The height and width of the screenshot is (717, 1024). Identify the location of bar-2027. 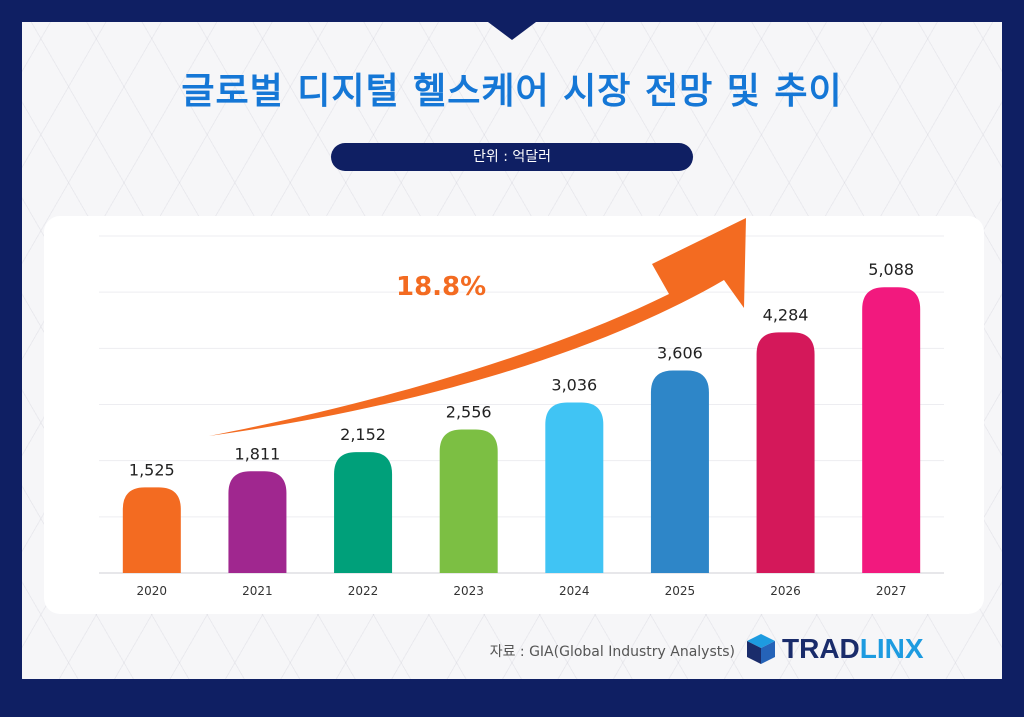
(891, 430).